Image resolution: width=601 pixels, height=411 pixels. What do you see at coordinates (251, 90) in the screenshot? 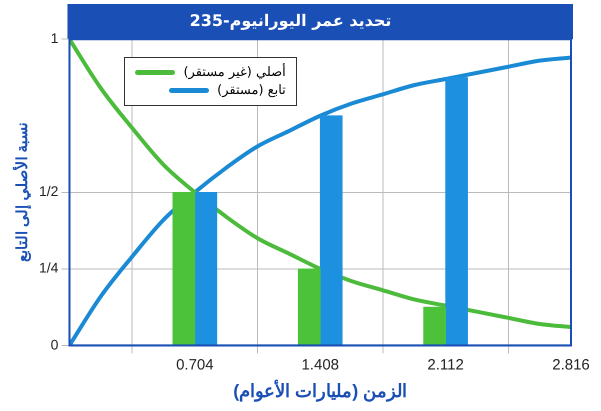
I see `legend-label: تابع (مستقر)` at bounding box center [251, 90].